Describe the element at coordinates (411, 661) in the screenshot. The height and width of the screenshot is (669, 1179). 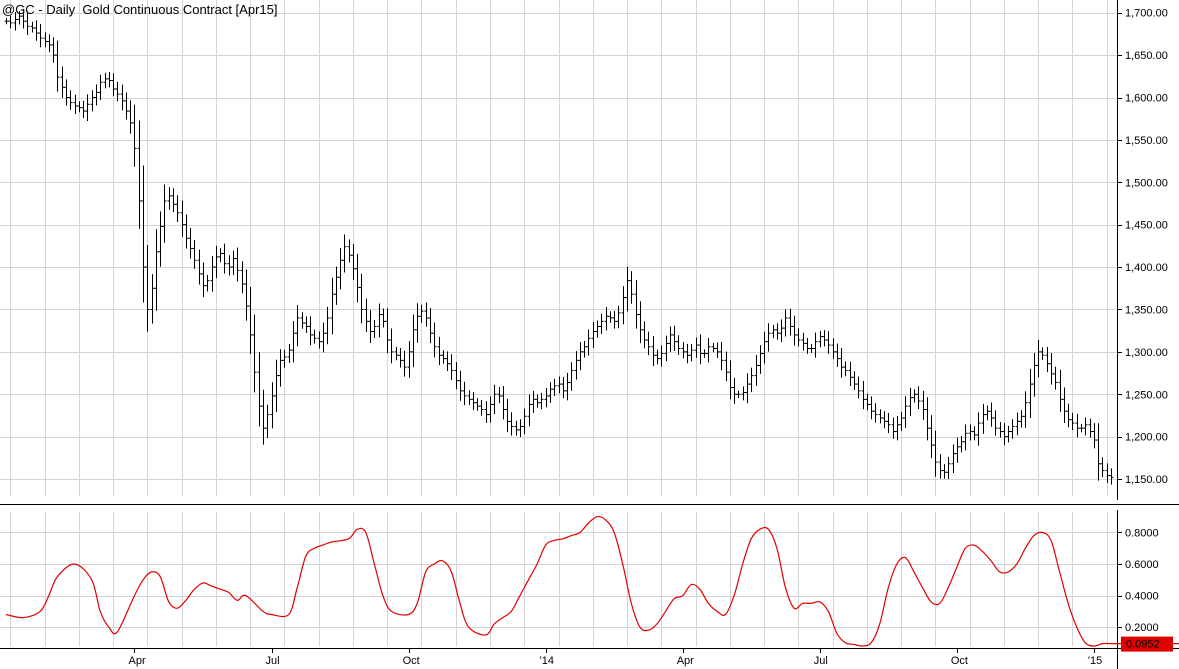
I see `time-tick-label: Oct` at that location.